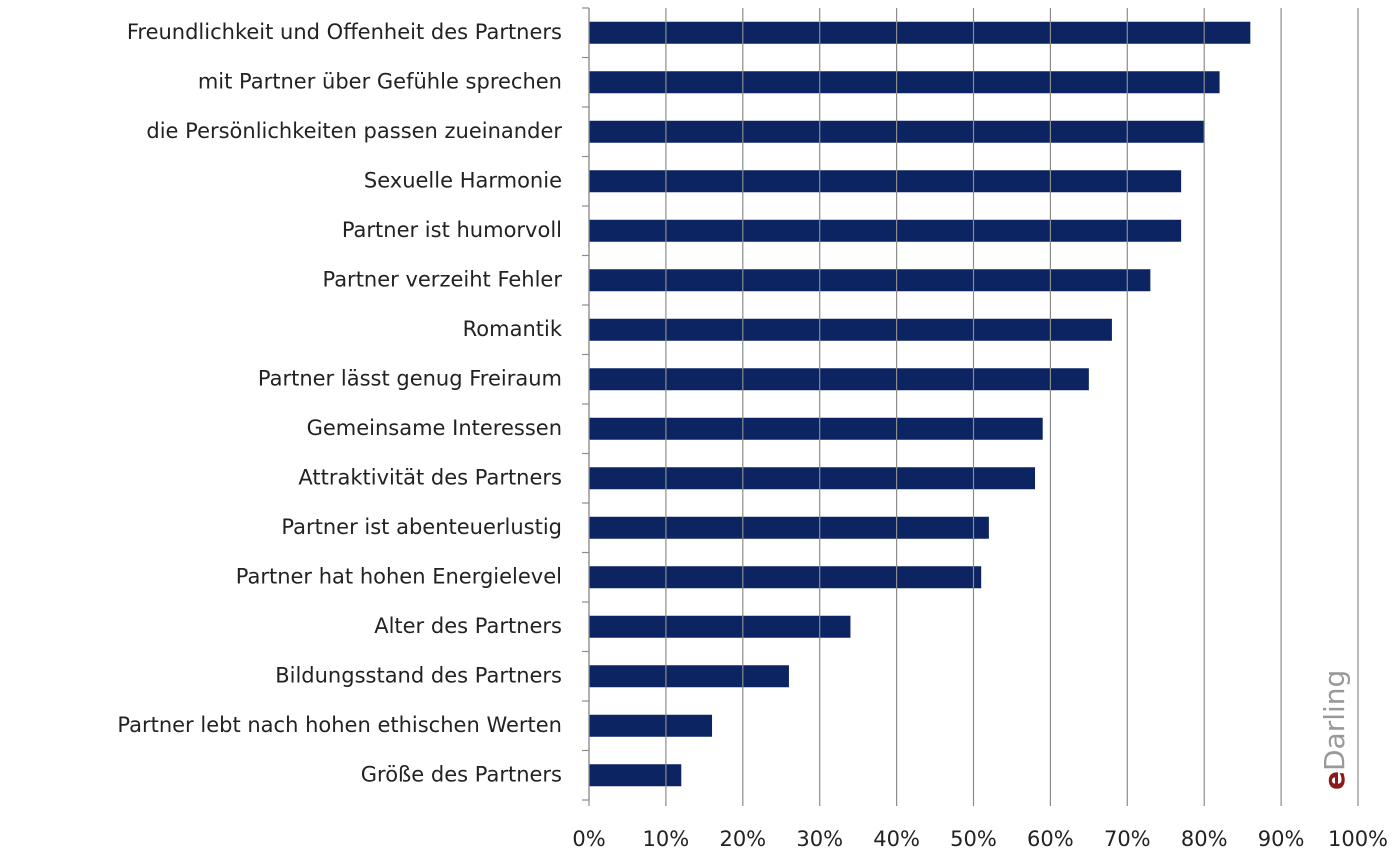 The height and width of the screenshot is (855, 1395). What do you see at coordinates (666, 839) in the screenshot?
I see `x-tick-label: 10%` at bounding box center [666, 839].